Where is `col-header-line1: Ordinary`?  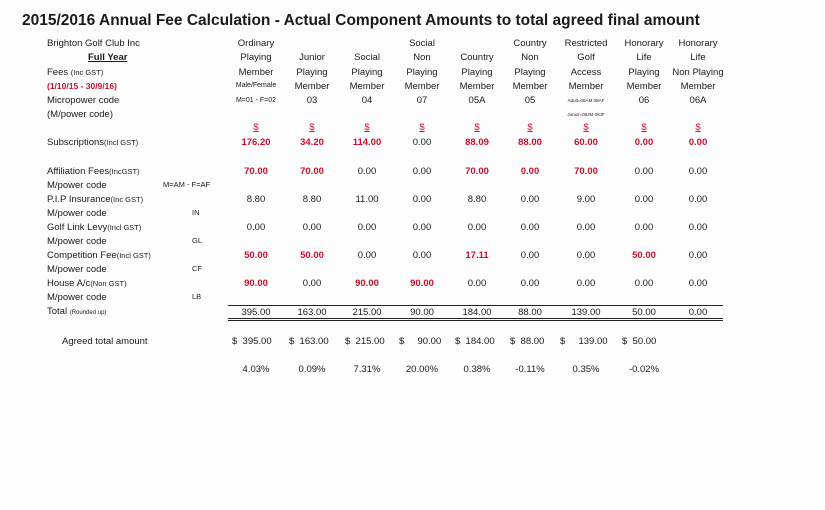 col-header-line1: Ordinary is located at coordinates (256, 43).